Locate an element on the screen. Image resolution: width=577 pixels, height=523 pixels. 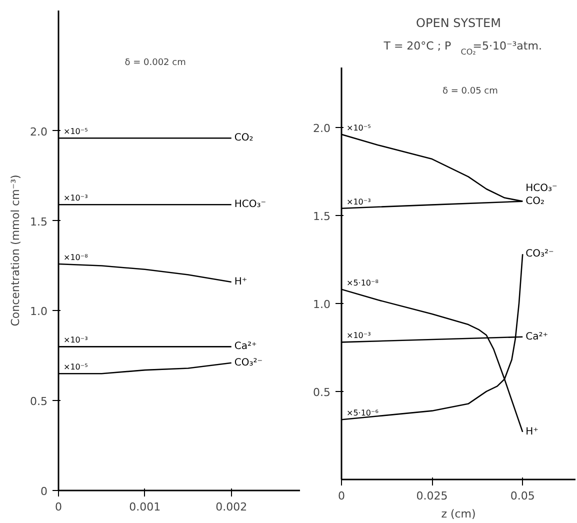
x-axis-title: z (cm) is located at coordinates (458, 514).